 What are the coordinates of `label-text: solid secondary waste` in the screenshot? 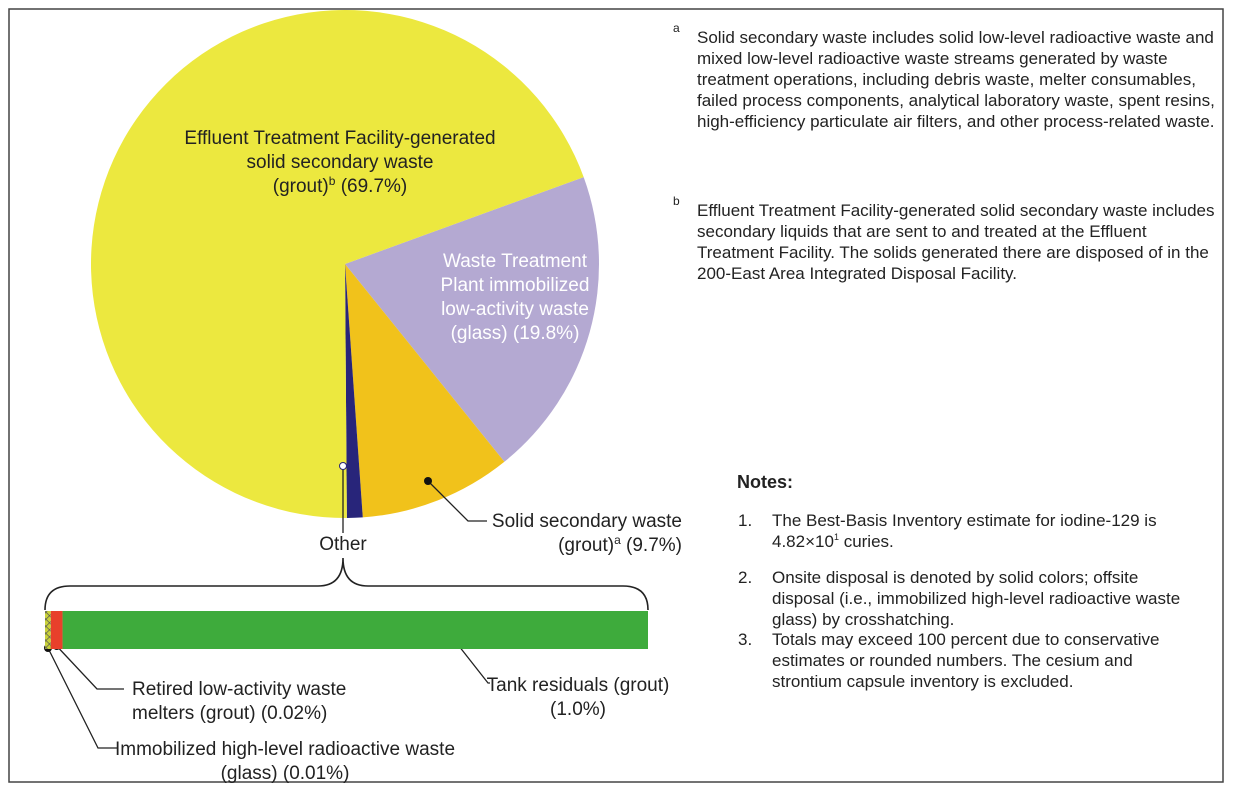 It's located at (340, 162).